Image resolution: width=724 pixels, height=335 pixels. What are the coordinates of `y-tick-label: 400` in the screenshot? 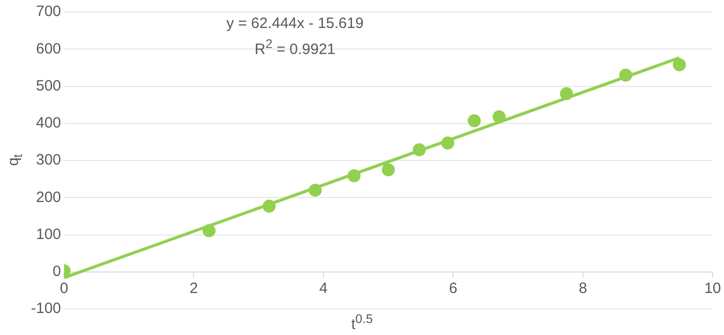 It's located at (49, 123).